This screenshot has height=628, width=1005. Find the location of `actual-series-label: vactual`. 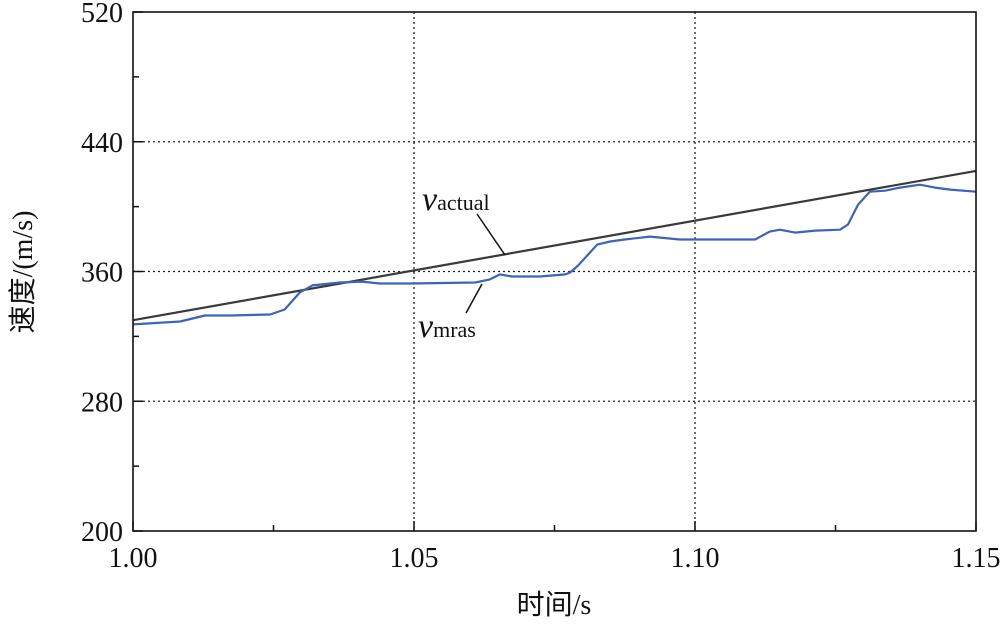

actual-series-label: vactual is located at coordinates (456, 199).